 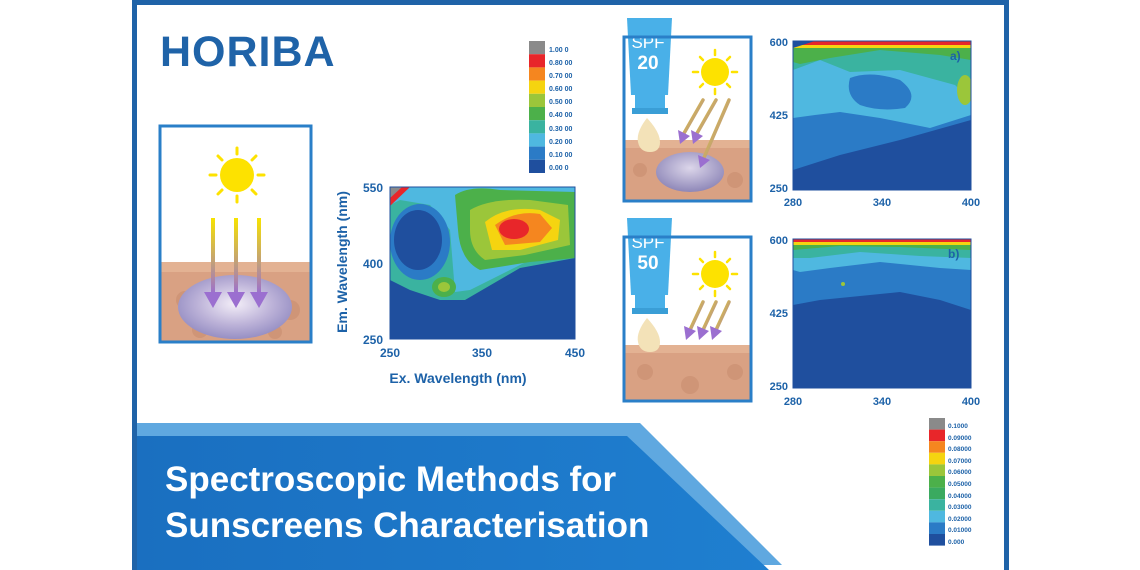 I want to click on uv-ray-arrows-spf20, so click(x=704, y=133).